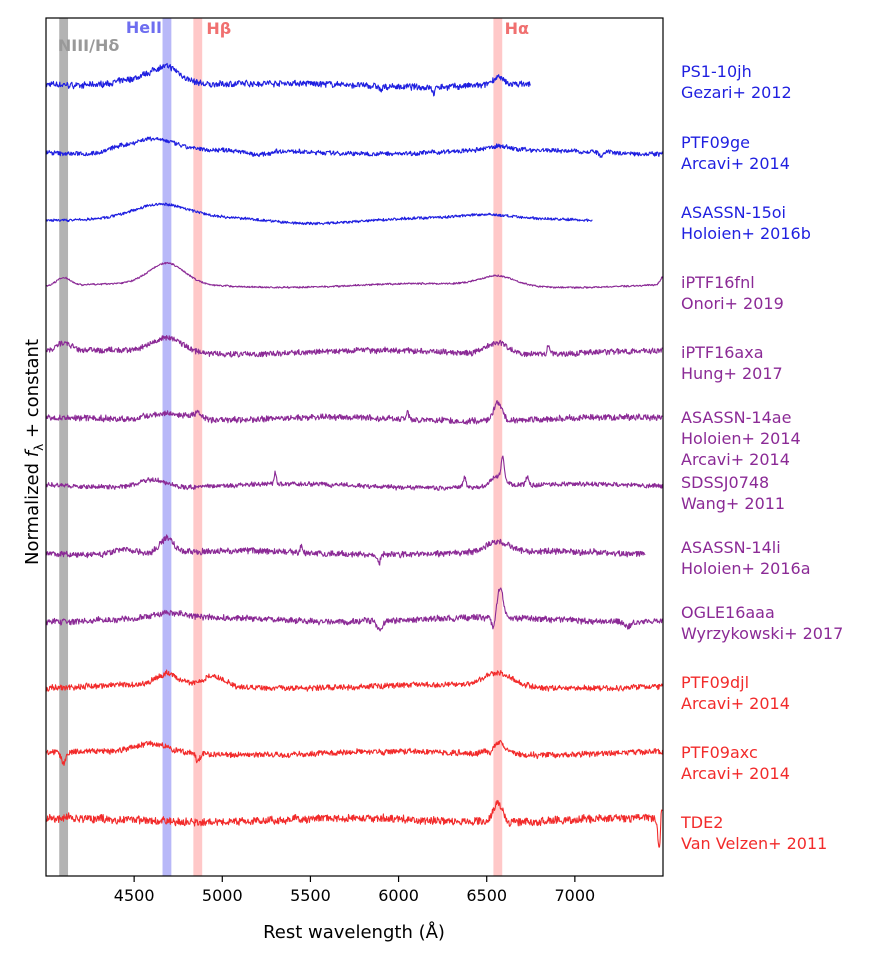 The height and width of the screenshot is (959, 884). Describe the element at coordinates (134, 895) in the screenshot. I see `x-tick-label-0: 4500` at that location.